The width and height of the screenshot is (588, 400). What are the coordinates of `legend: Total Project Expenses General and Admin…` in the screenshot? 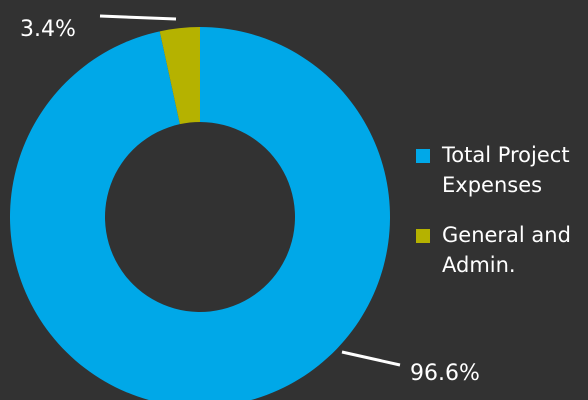 It's located at (502, 220).